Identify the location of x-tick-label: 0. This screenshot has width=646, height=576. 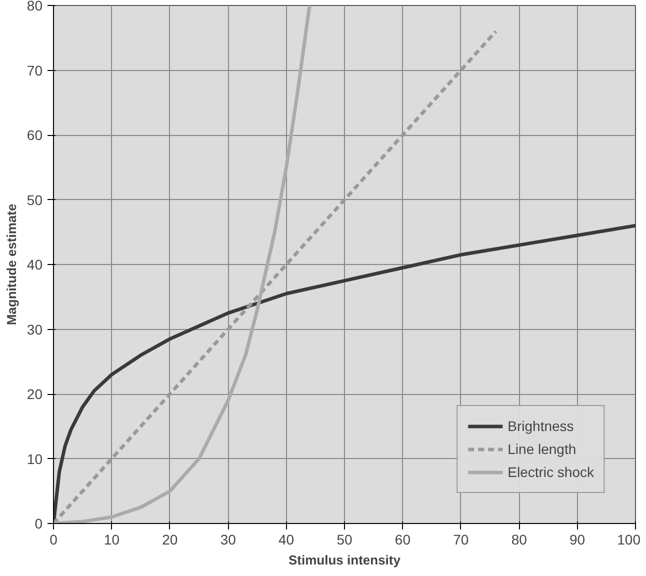
(54, 540).